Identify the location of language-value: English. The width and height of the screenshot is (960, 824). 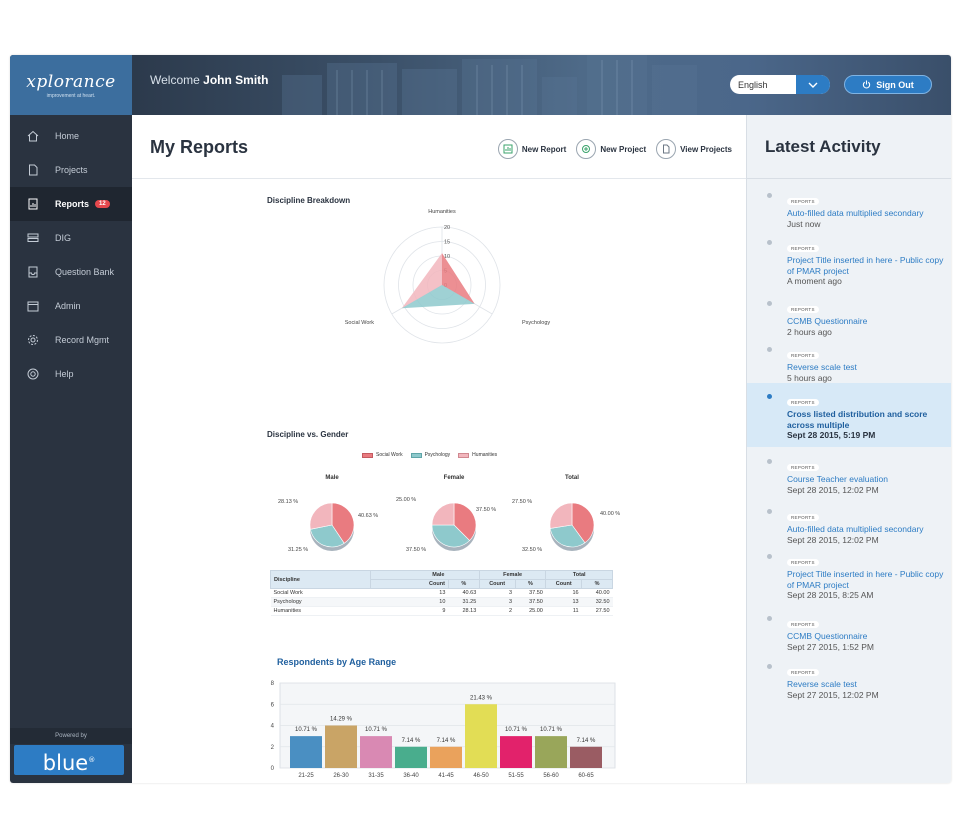
(753, 84).